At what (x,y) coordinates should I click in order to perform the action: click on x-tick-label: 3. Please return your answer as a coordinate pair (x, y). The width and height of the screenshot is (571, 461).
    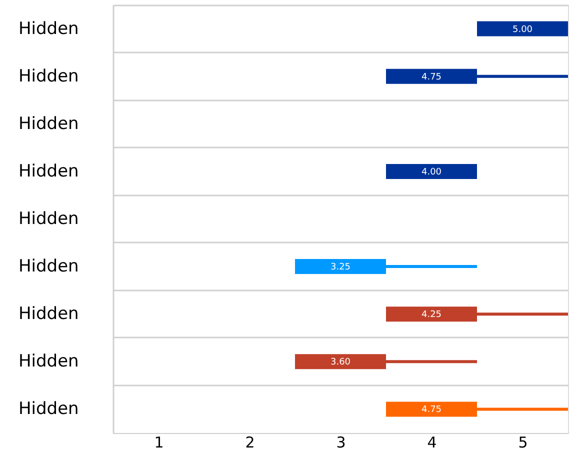
    Looking at the image, I should click on (341, 443).